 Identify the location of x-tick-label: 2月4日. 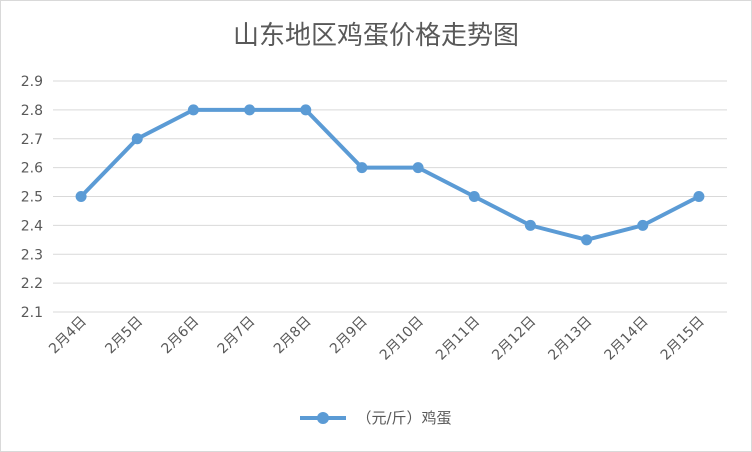
(68, 336).